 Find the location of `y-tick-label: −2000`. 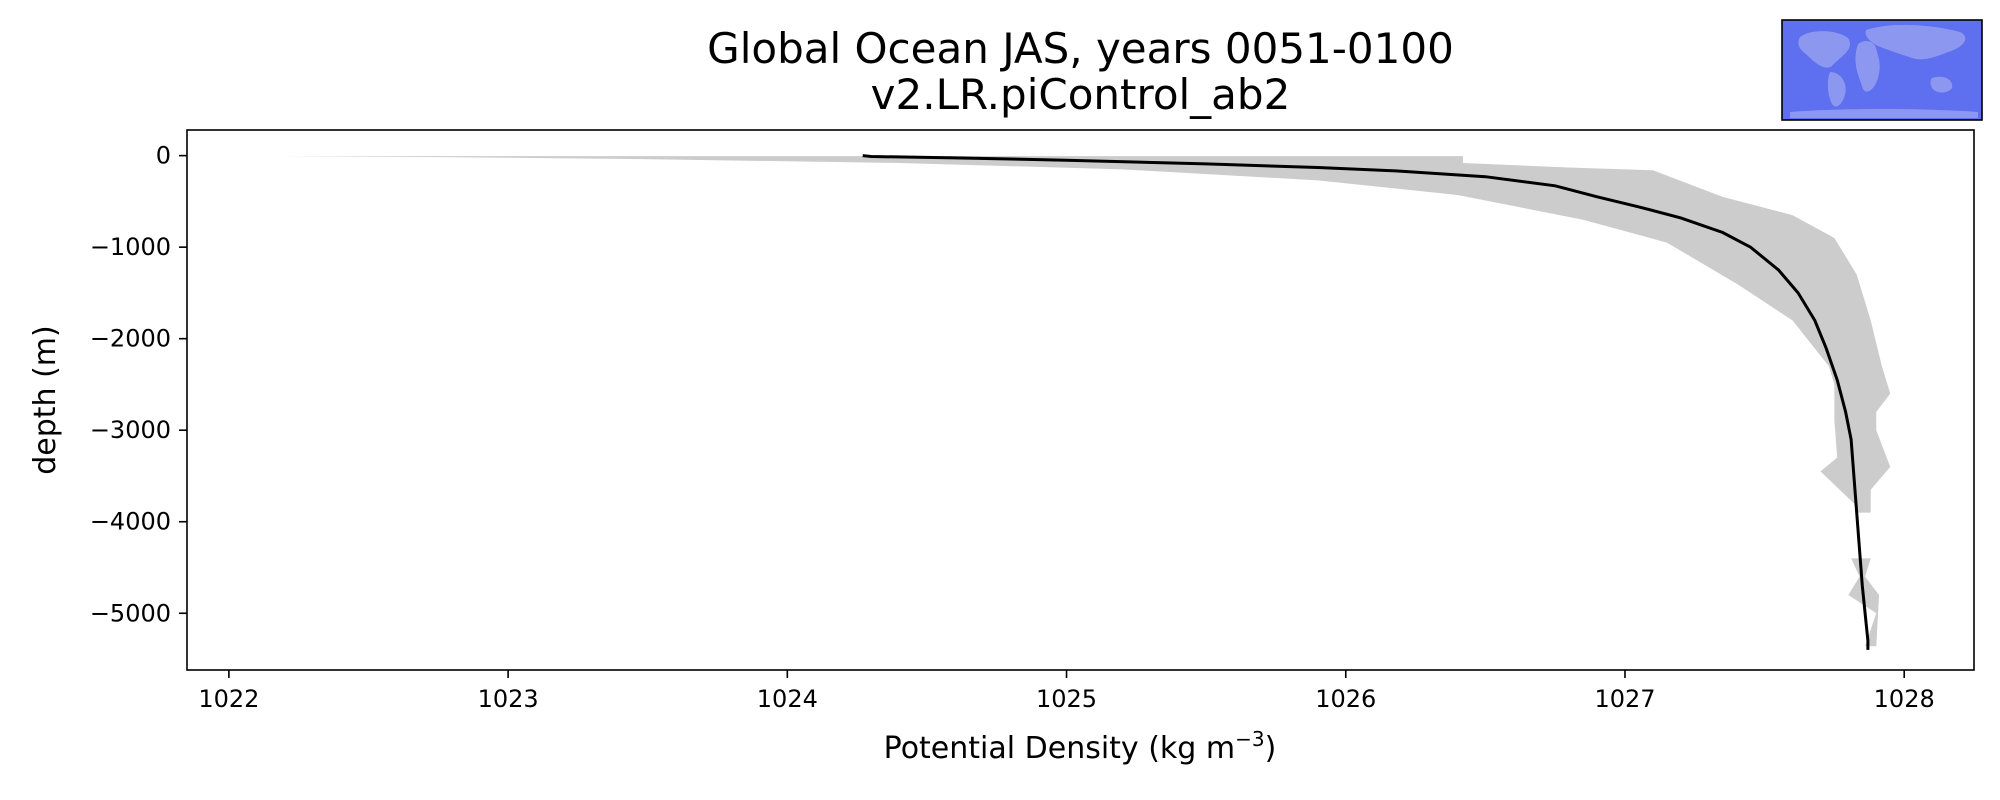

y-tick-label: −2000 is located at coordinates (130, 339).